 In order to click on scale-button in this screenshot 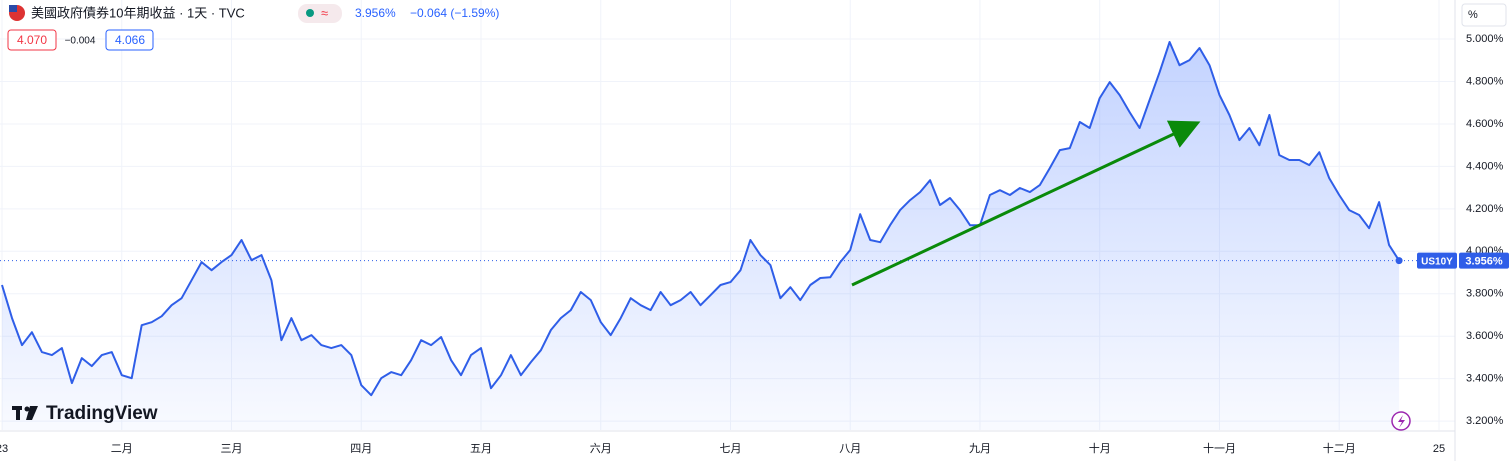, I will do `click(1484, 15)`.